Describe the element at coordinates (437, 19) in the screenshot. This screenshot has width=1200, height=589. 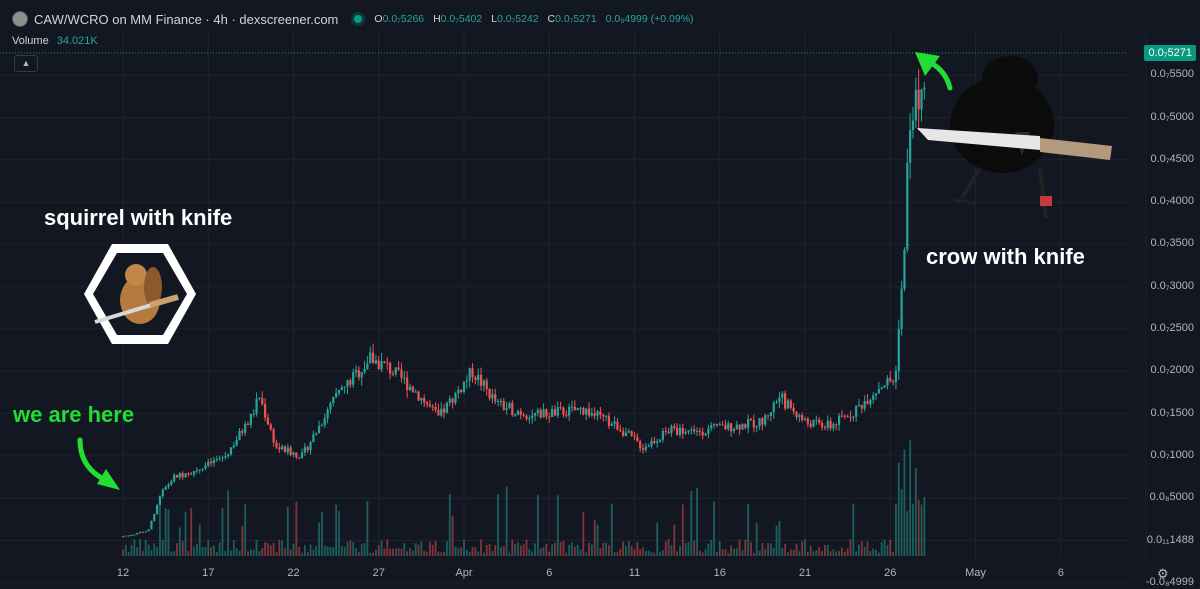
I see `high-label: H` at that location.